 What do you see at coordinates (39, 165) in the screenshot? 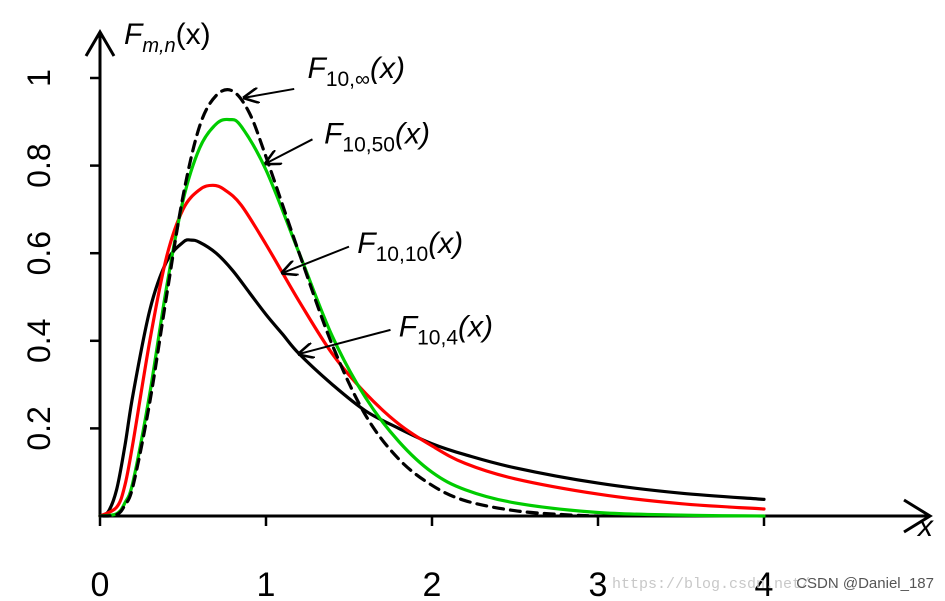
I see `y-tick-label: 0.8` at bounding box center [39, 165].